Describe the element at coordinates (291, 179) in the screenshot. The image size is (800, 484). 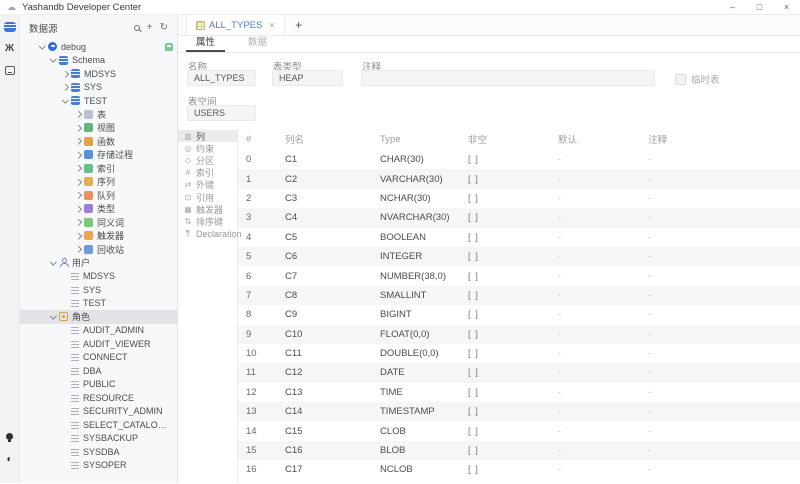
I see `cell-column-name: C2` at that location.